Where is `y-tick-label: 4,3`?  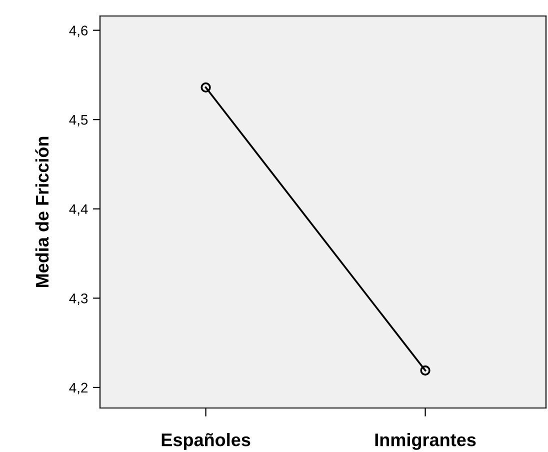
y-tick-label: 4,3 is located at coordinates (78, 299).